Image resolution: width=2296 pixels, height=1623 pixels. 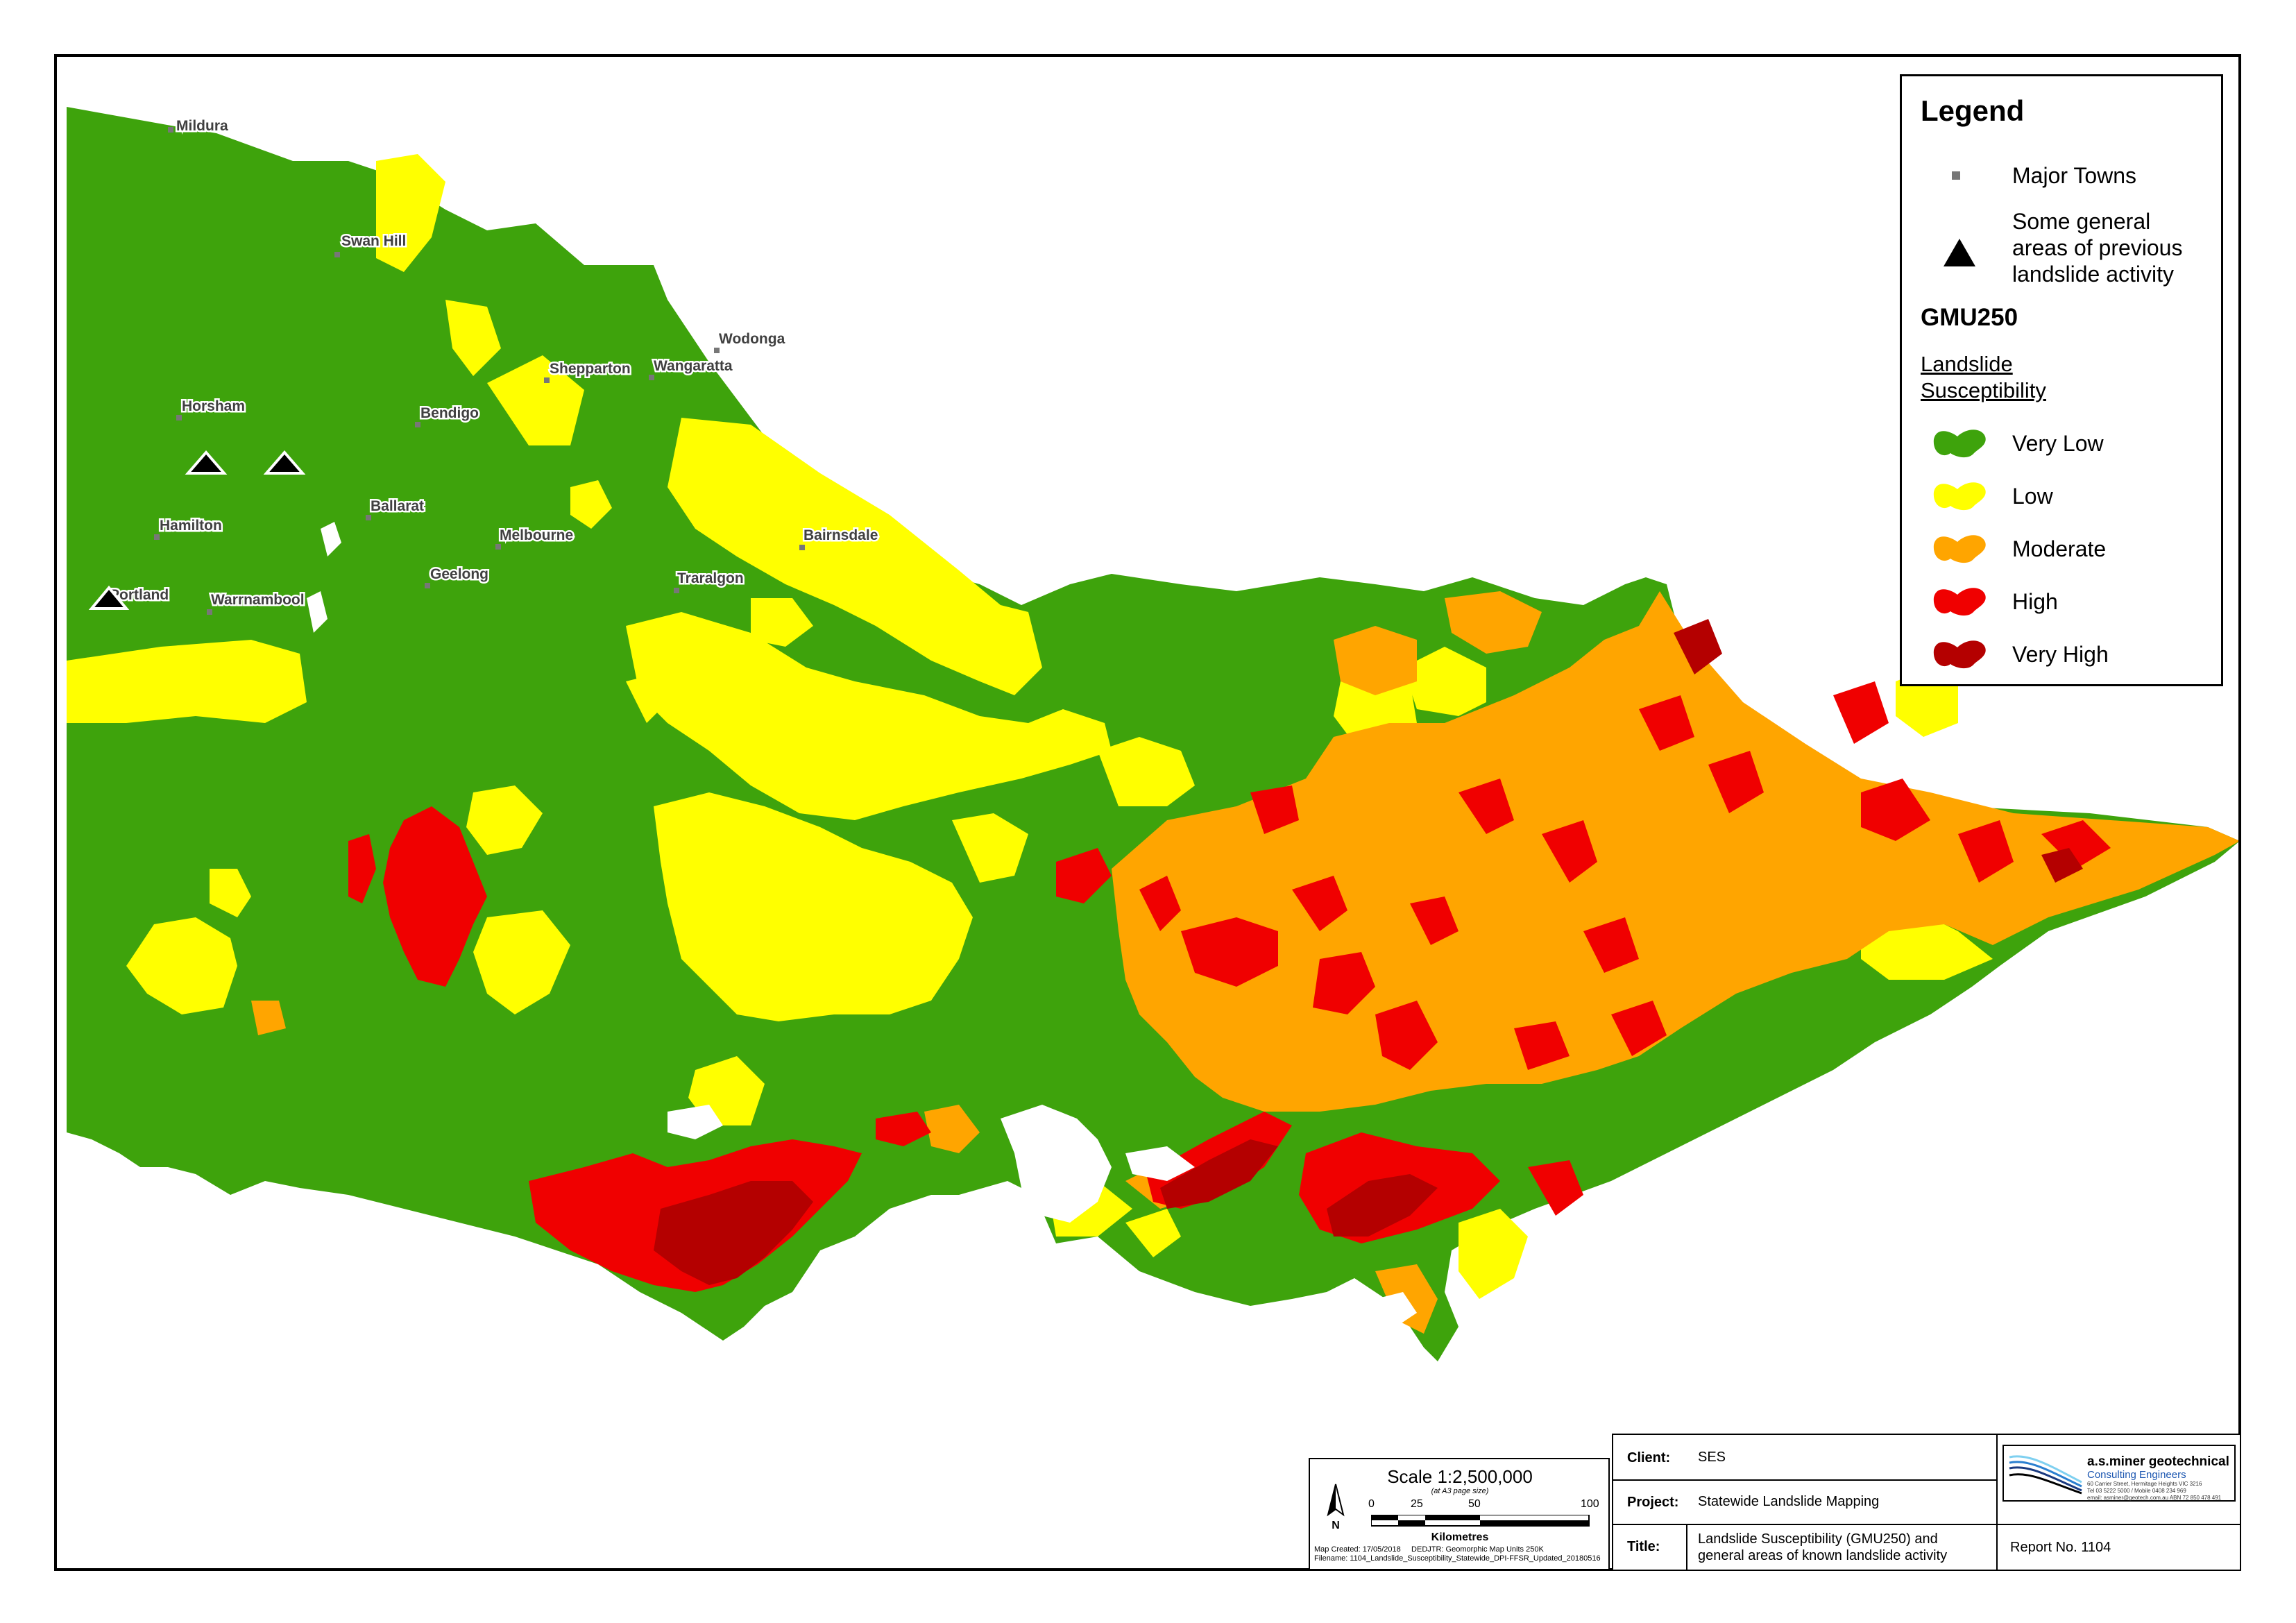 I want to click on town-warrnambool: Warrnambool, so click(x=256, y=602).